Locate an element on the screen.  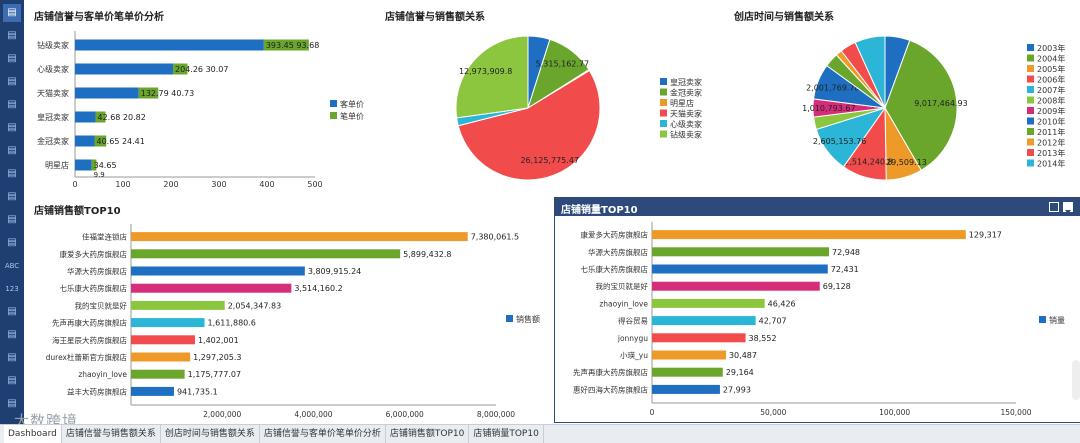
sidebar-list-icon: ▤ is located at coordinates (12, 380).